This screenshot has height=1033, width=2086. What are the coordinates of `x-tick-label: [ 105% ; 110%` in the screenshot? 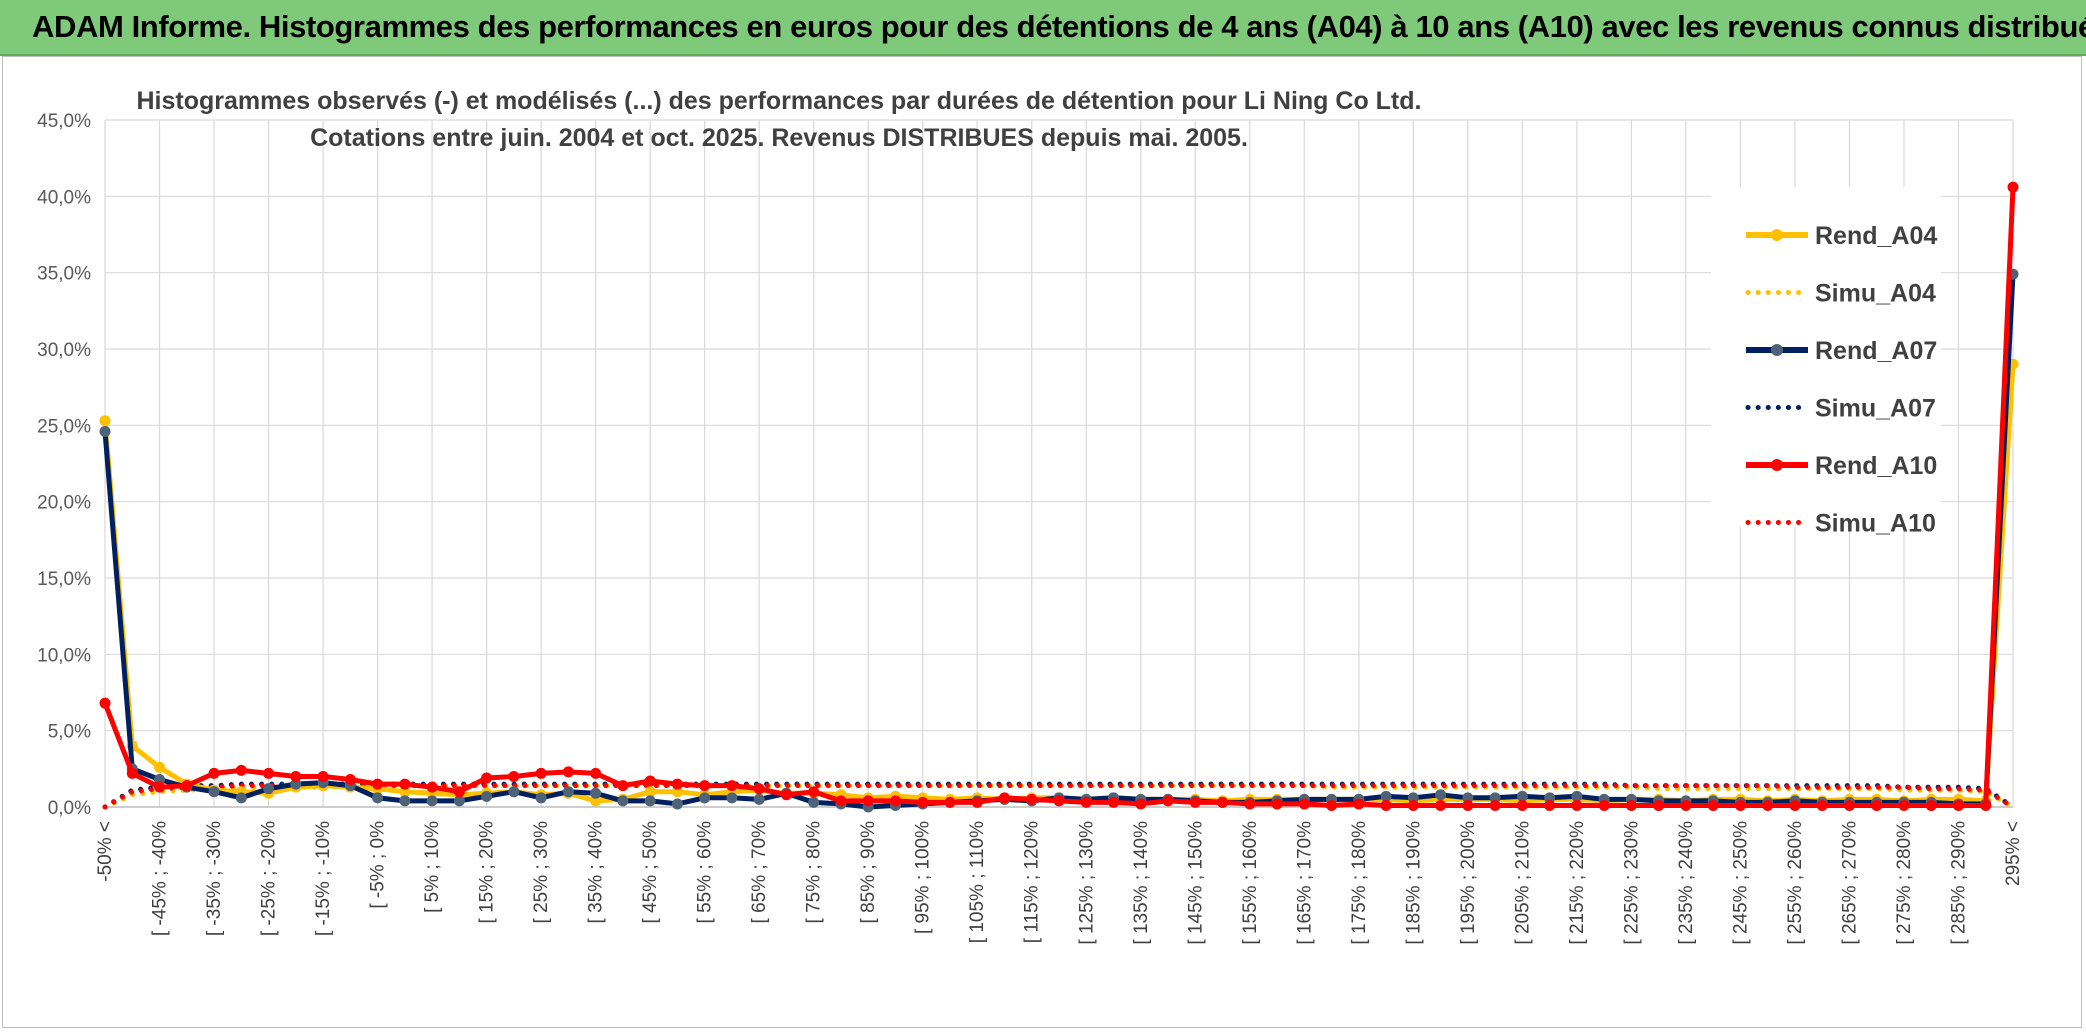 It's located at (977, 882).